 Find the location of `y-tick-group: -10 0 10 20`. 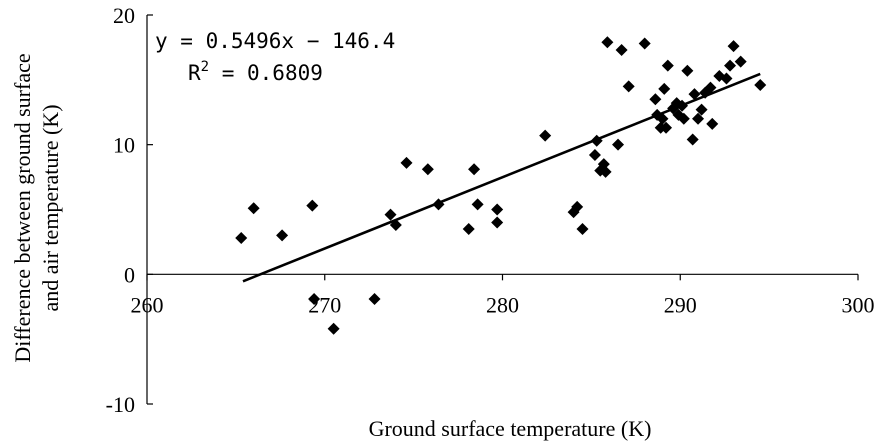

y-tick-group: -10 0 10 20 is located at coordinates (129, 210).